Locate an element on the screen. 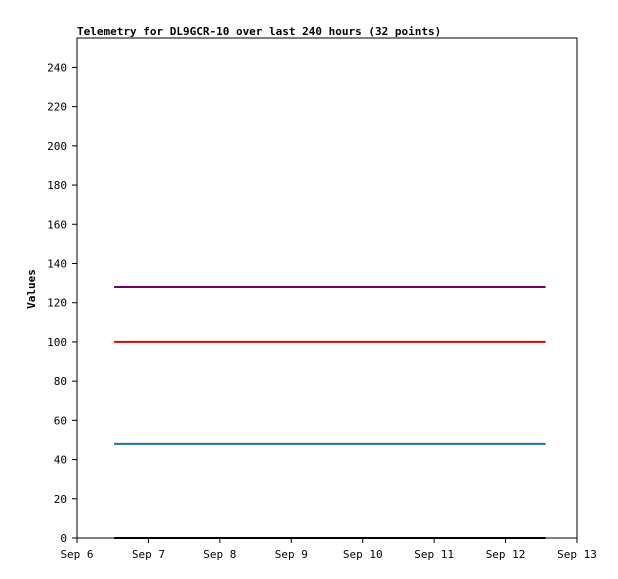 This screenshot has width=618, height=579. y-tick-label-1: 20 is located at coordinates (60, 499).